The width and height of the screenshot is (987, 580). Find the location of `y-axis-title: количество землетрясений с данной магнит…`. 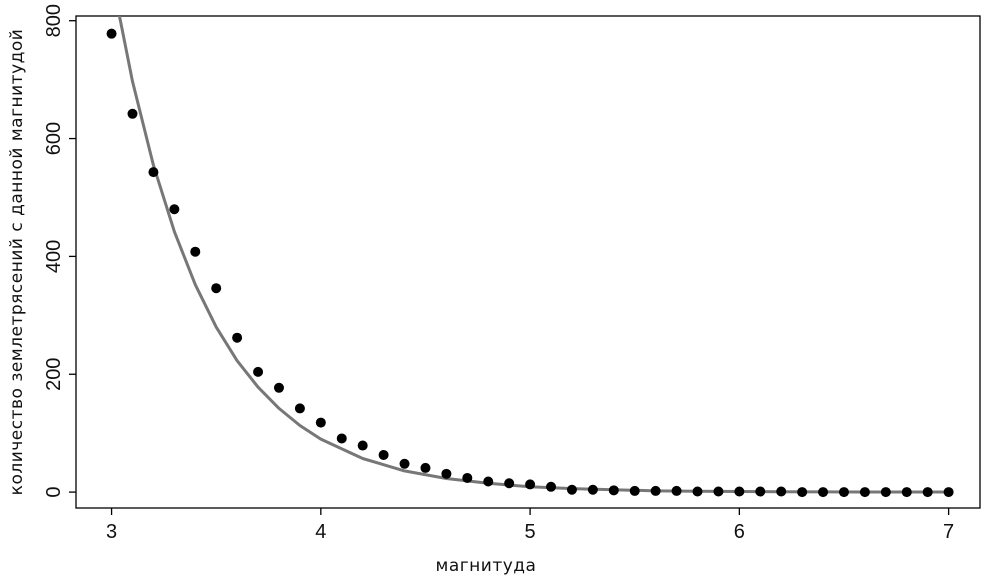

y-axis-title: количество землетрясений с данной магнит… is located at coordinates (17, 262).